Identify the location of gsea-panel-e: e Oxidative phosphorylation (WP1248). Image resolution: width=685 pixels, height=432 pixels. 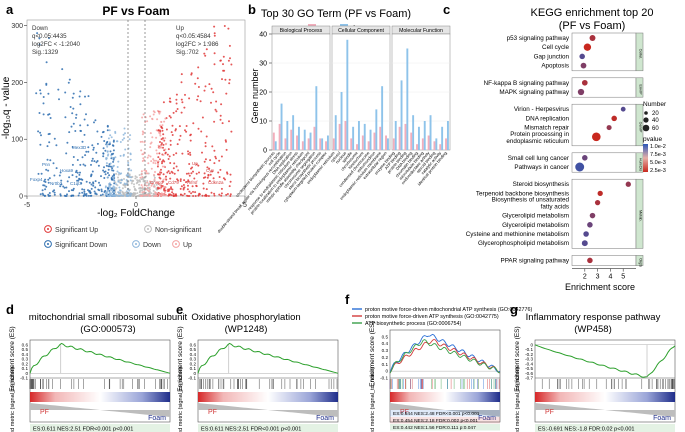
(238, 318).